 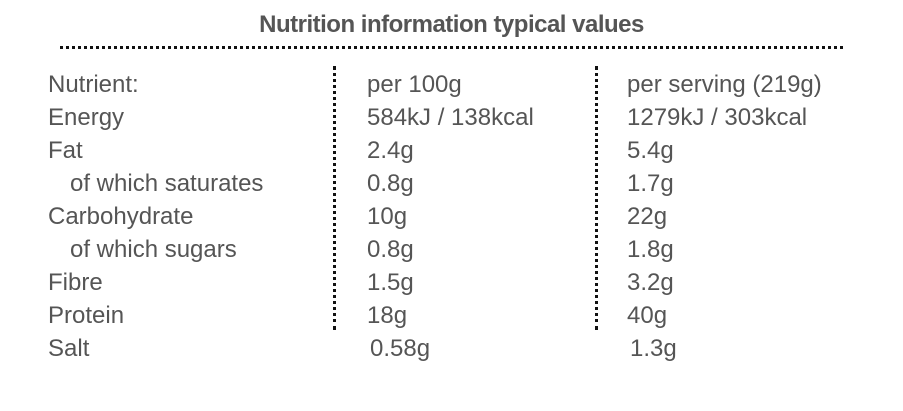 I want to click on cell-serving: 3.2g, so click(x=650, y=282).